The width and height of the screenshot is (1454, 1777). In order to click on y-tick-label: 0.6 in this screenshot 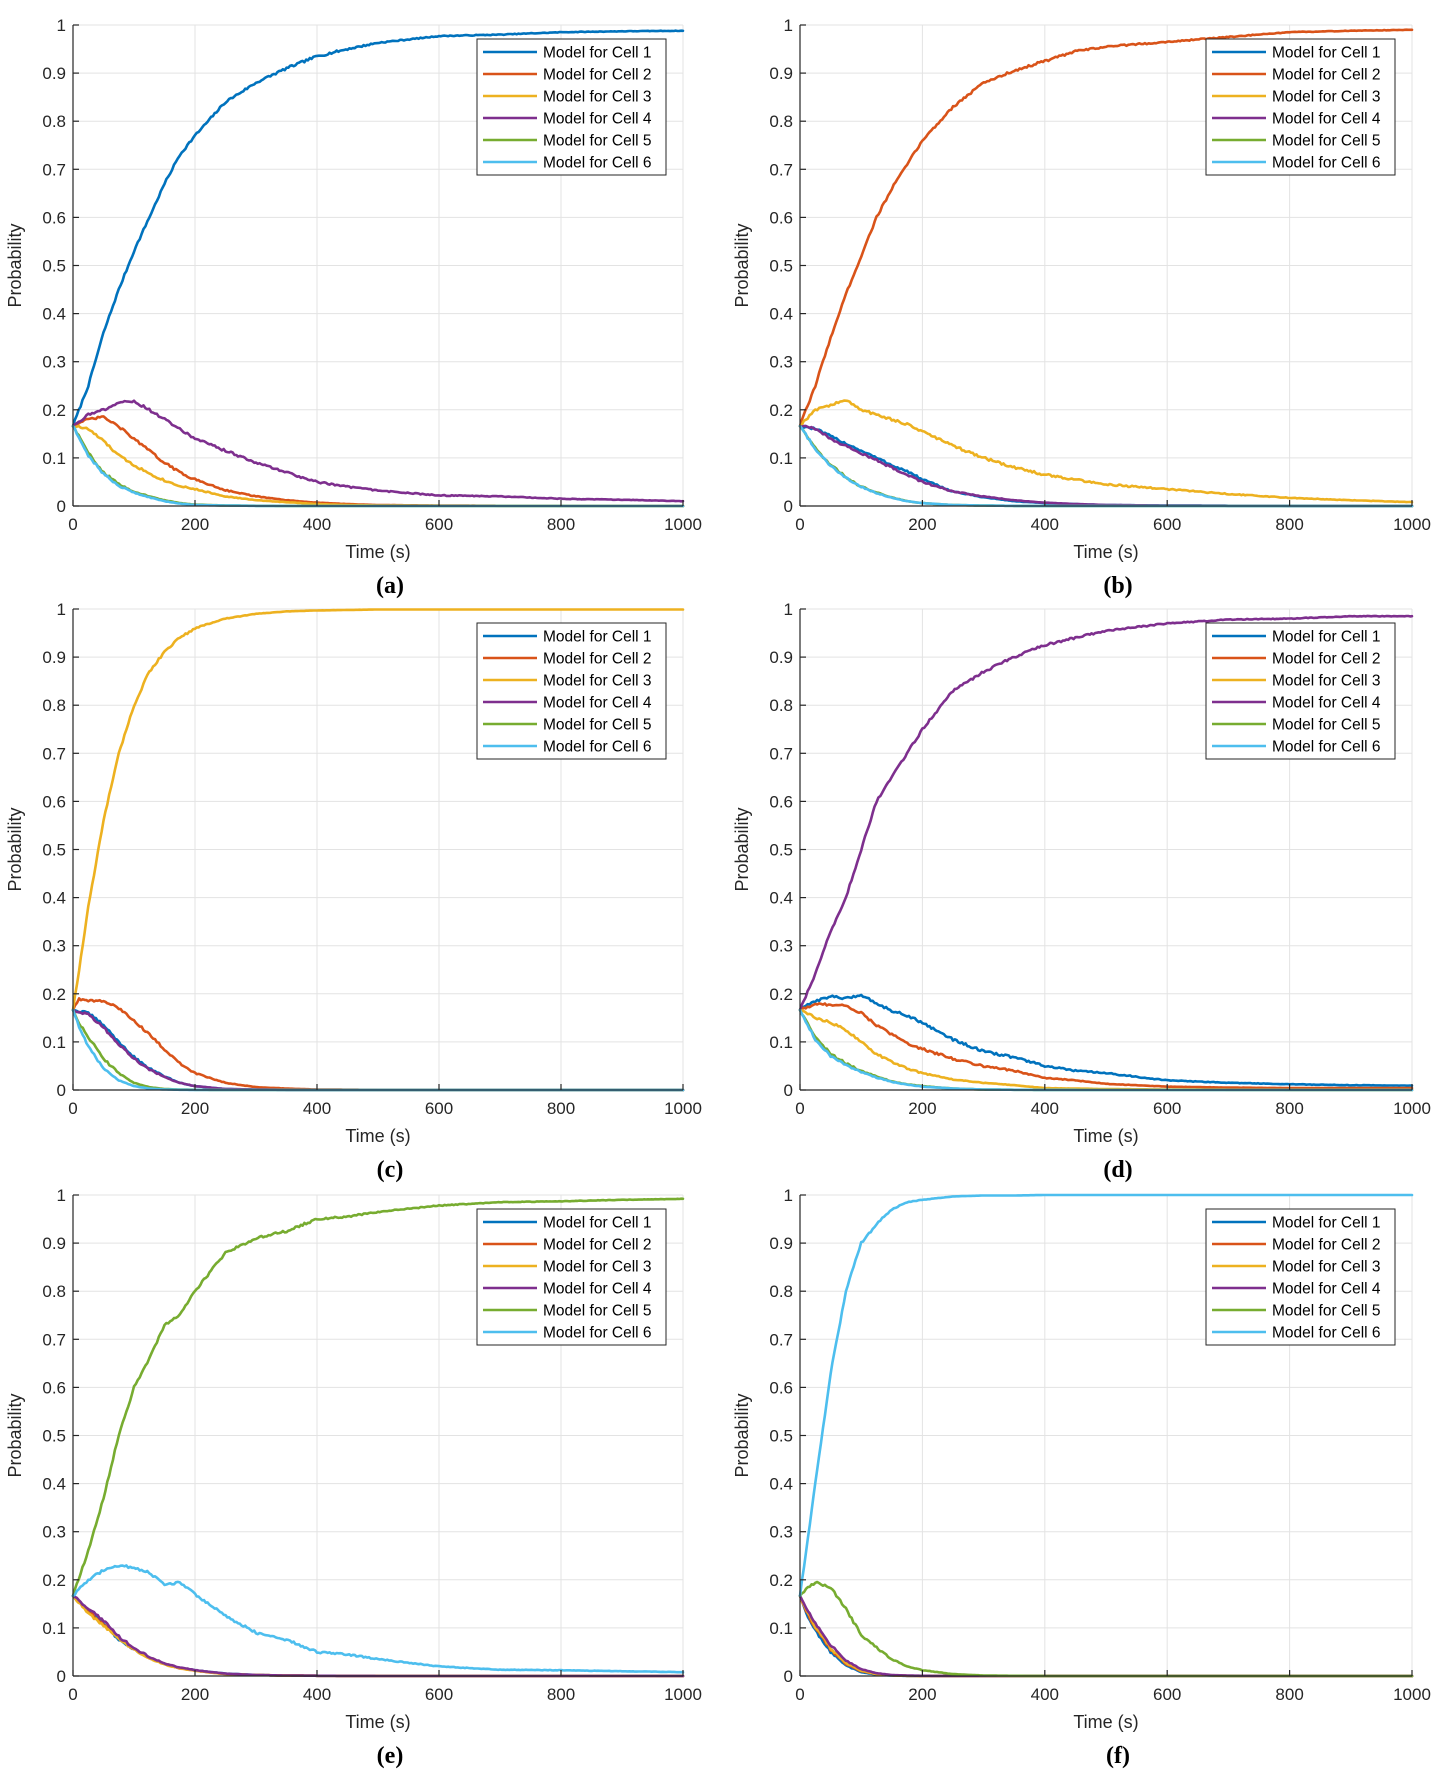, I will do `click(781, 801)`.